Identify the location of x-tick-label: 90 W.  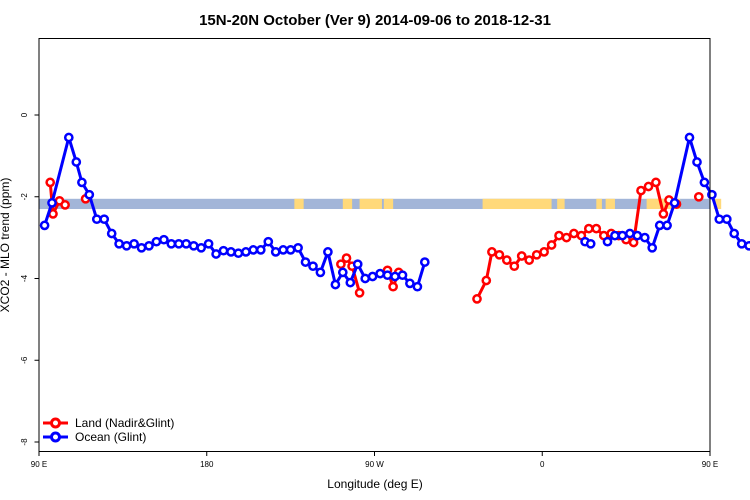
(374, 464).